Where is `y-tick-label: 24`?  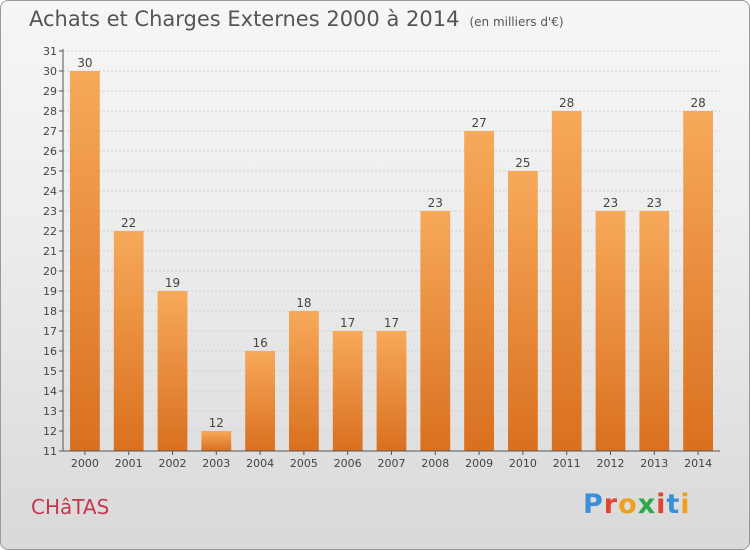 y-tick-label: 24 is located at coordinates (50, 191).